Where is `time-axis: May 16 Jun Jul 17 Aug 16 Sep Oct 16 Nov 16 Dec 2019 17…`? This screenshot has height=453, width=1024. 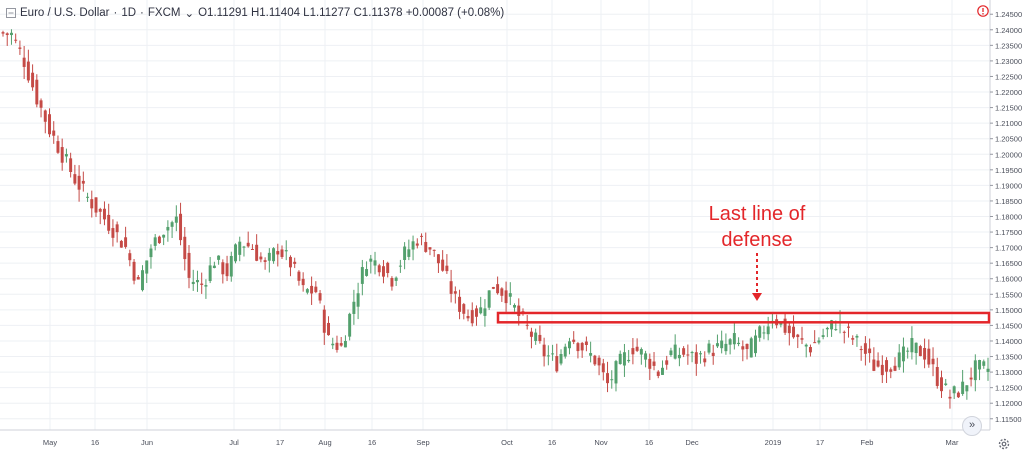
time-axis: May 16 Jun Jul 17 Aug 16 Sep Oct 16 Nov 16 Dec 2019 17… is located at coordinates (495, 438).